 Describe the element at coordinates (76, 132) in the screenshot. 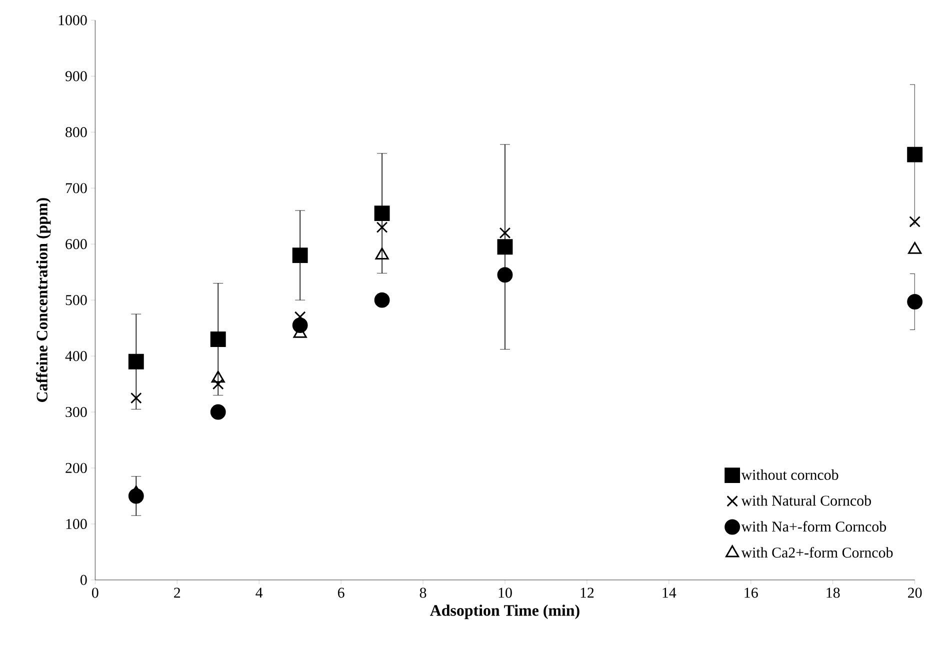

I see `y-tick-label: 800` at that location.